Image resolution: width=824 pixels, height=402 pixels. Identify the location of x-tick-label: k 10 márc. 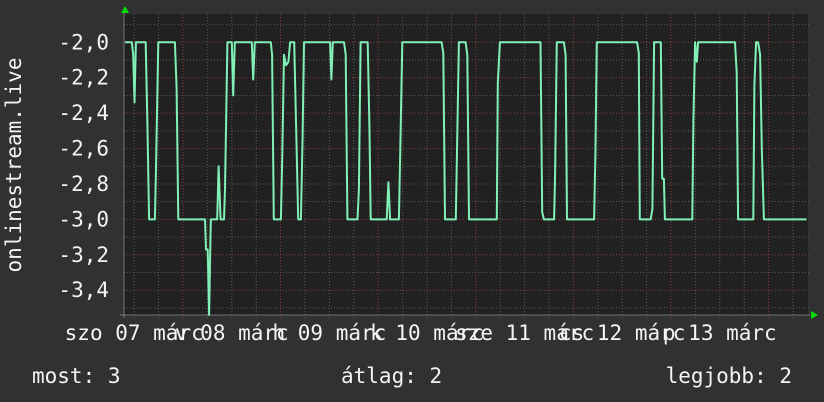
(427, 333).